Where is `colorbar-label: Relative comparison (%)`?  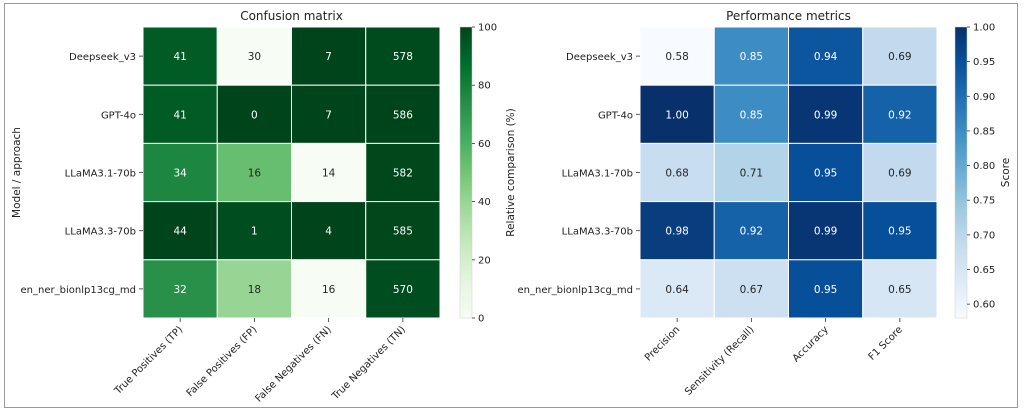
colorbar-label: Relative comparison (%) is located at coordinates (511, 172).